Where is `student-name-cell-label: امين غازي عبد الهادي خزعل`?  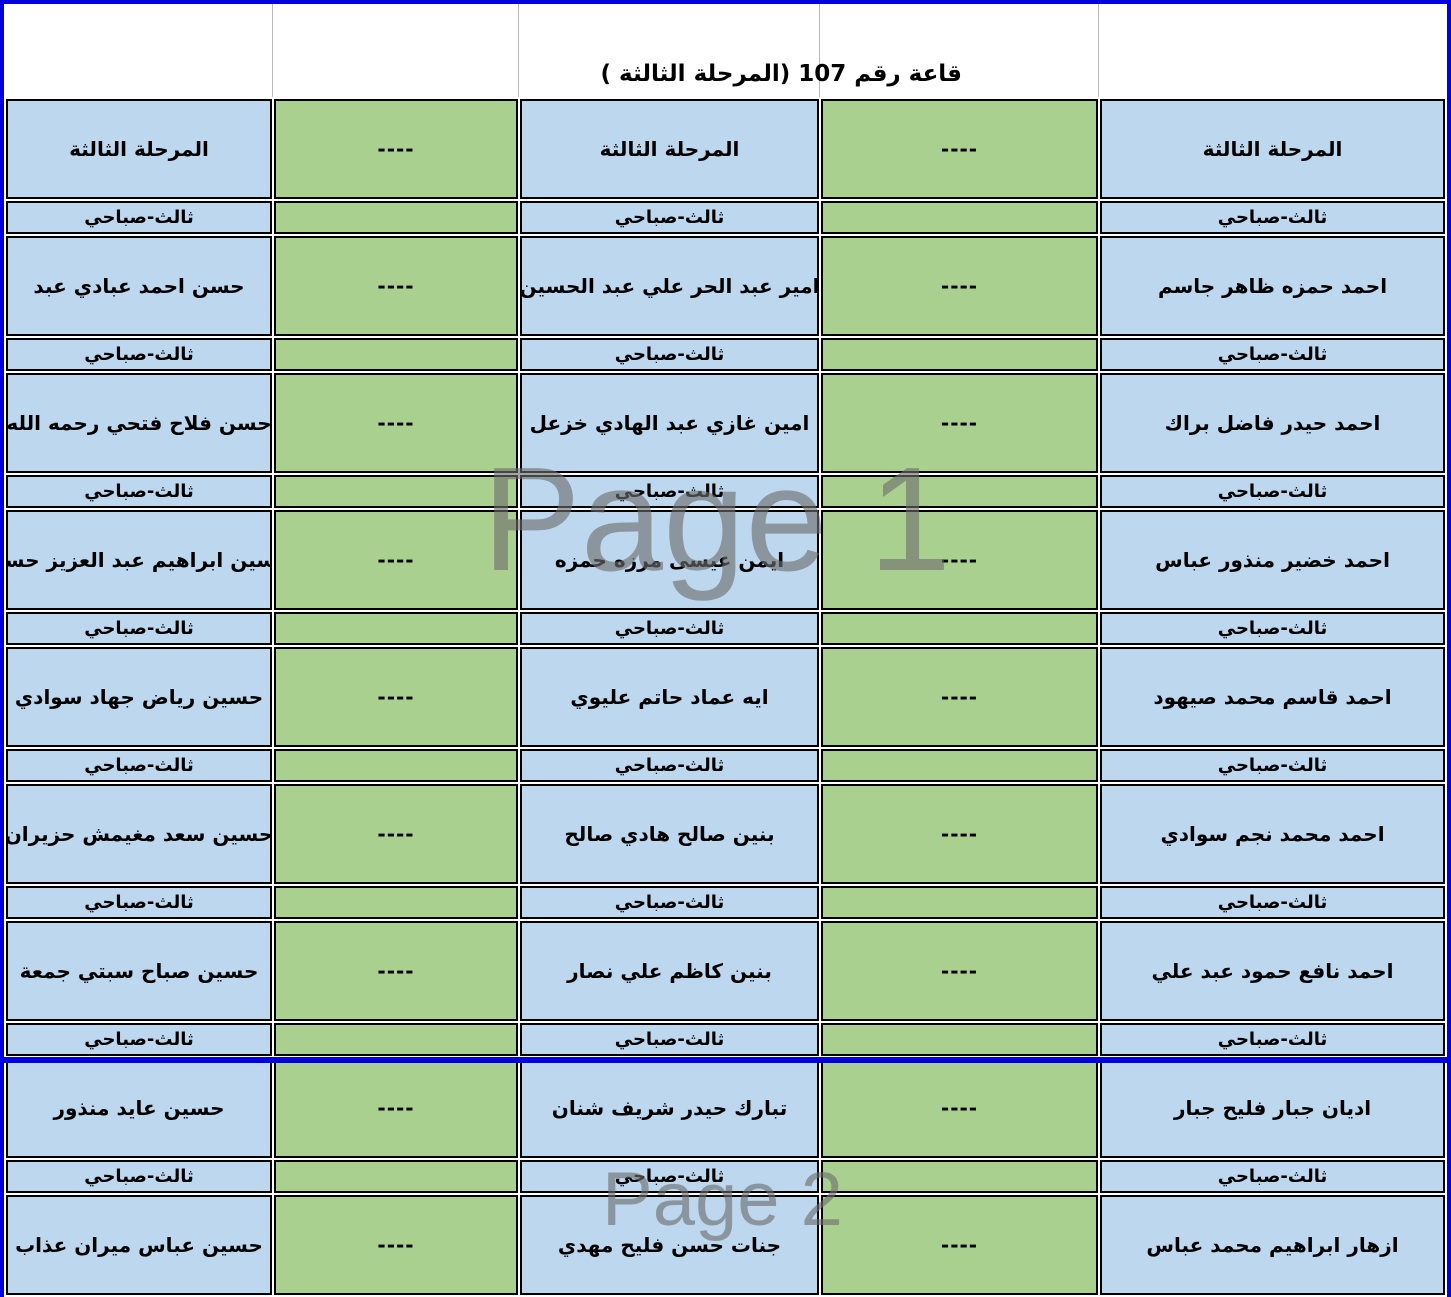 student-name-cell-label: امين غازي عبد الهادي خزعل is located at coordinates (669, 423).